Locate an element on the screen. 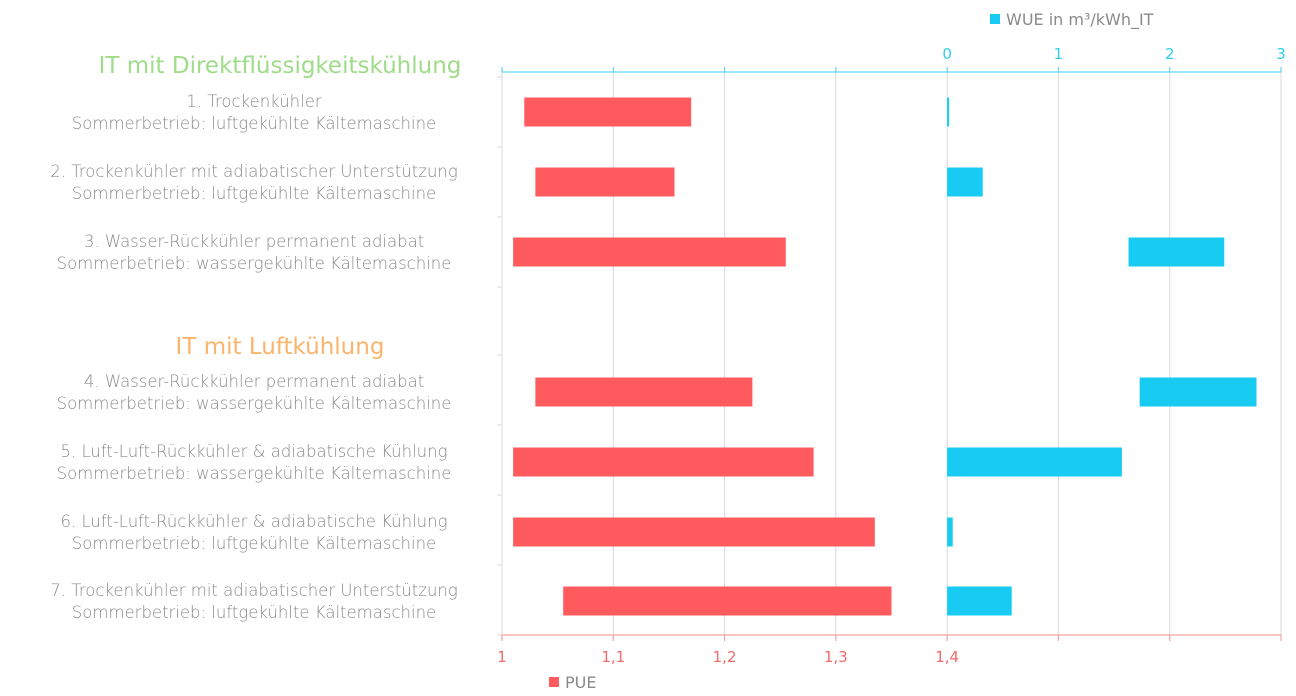 The height and width of the screenshot is (696, 1296). category-label-line1: 1. Trockenkühler is located at coordinates (254, 101).